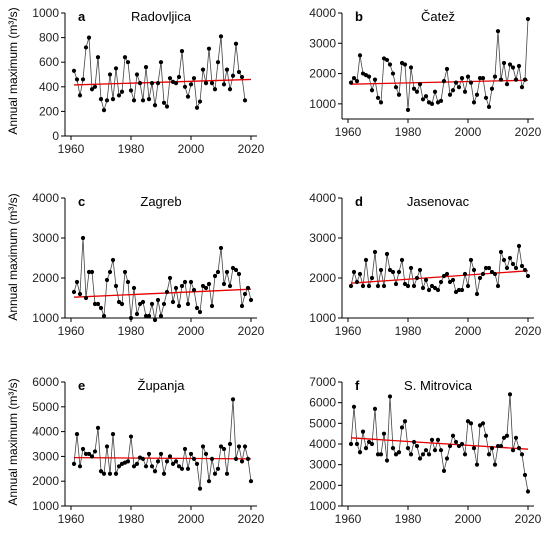 The width and height of the screenshot is (550, 533). Describe the element at coordinates (45, 382) in the screenshot. I see `y-tick-label: 6000` at that location.